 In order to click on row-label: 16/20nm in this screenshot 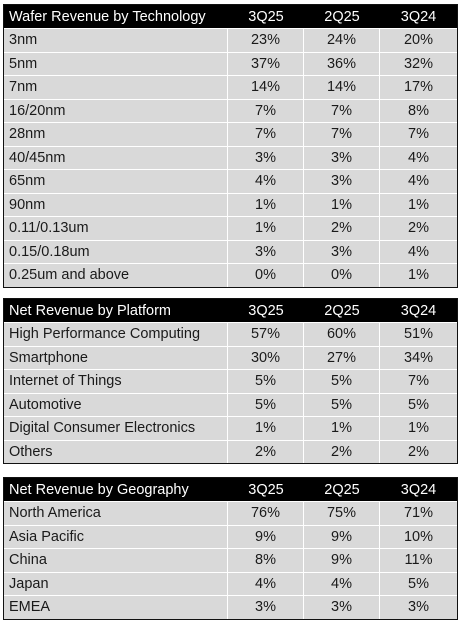, I will do `click(116, 110)`.